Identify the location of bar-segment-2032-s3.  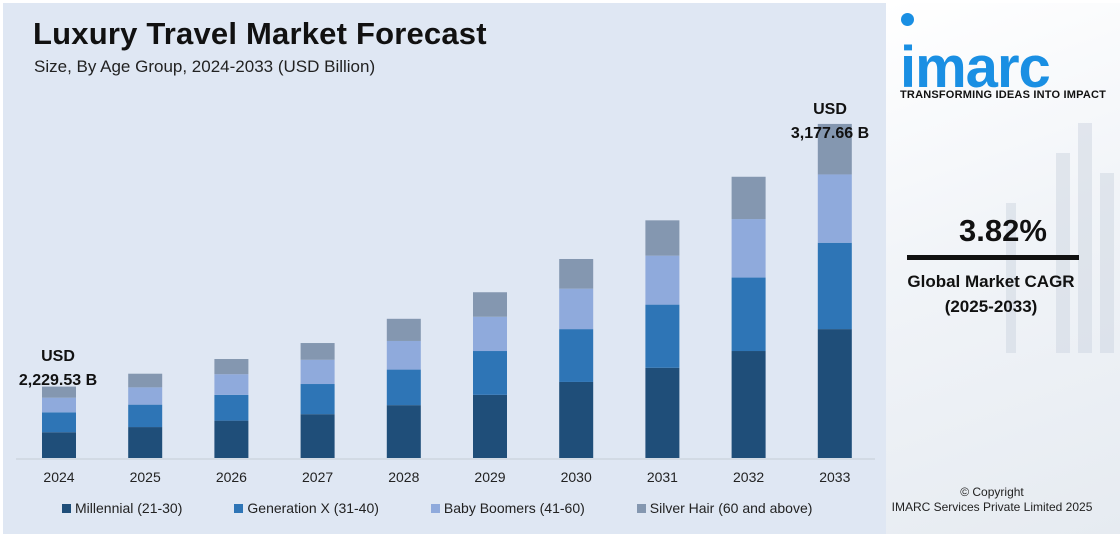
(748, 198).